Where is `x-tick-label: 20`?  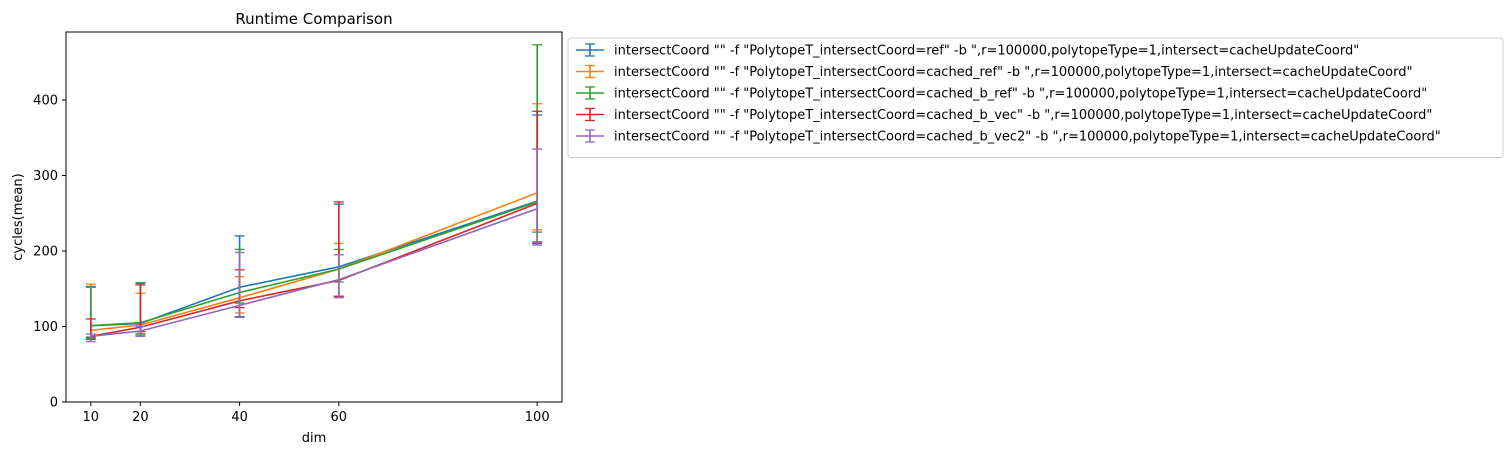
x-tick-label: 20 is located at coordinates (140, 417).